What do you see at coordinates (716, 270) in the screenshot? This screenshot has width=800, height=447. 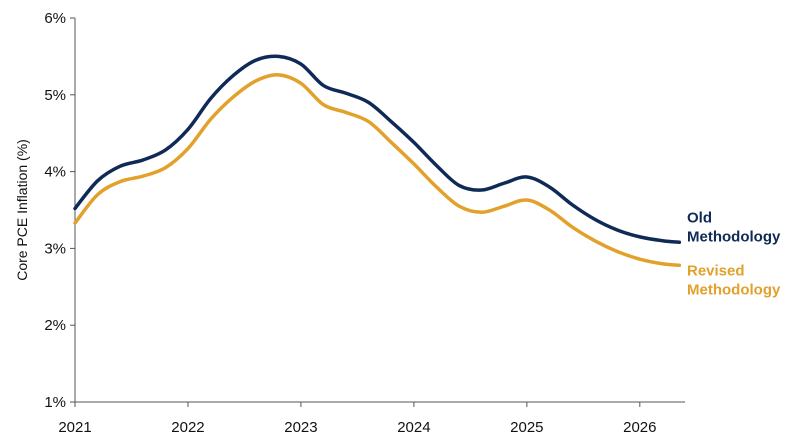 I see `revised-methodology-label-line: Revised` at bounding box center [716, 270].